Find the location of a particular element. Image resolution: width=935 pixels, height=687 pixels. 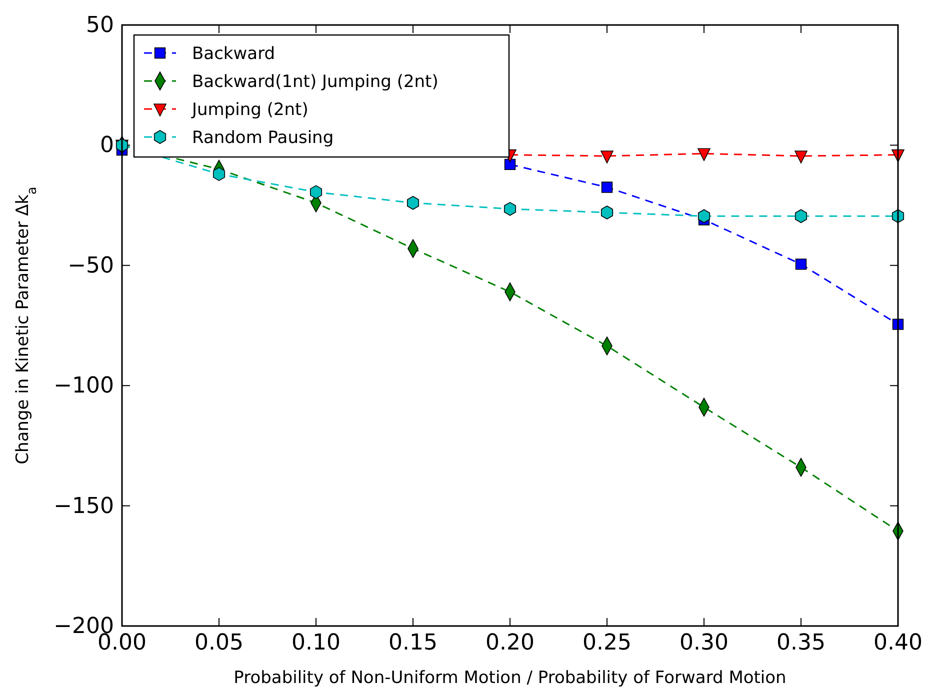

legend-label: Jumping (2nt) is located at coordinates (249, 110).